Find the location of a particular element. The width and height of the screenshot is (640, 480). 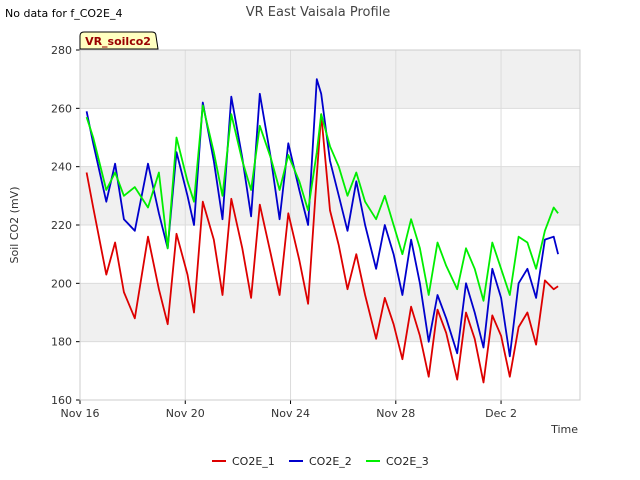

no-data-note: No data for f_CO2E_4 is located at coordinates (64, 13).